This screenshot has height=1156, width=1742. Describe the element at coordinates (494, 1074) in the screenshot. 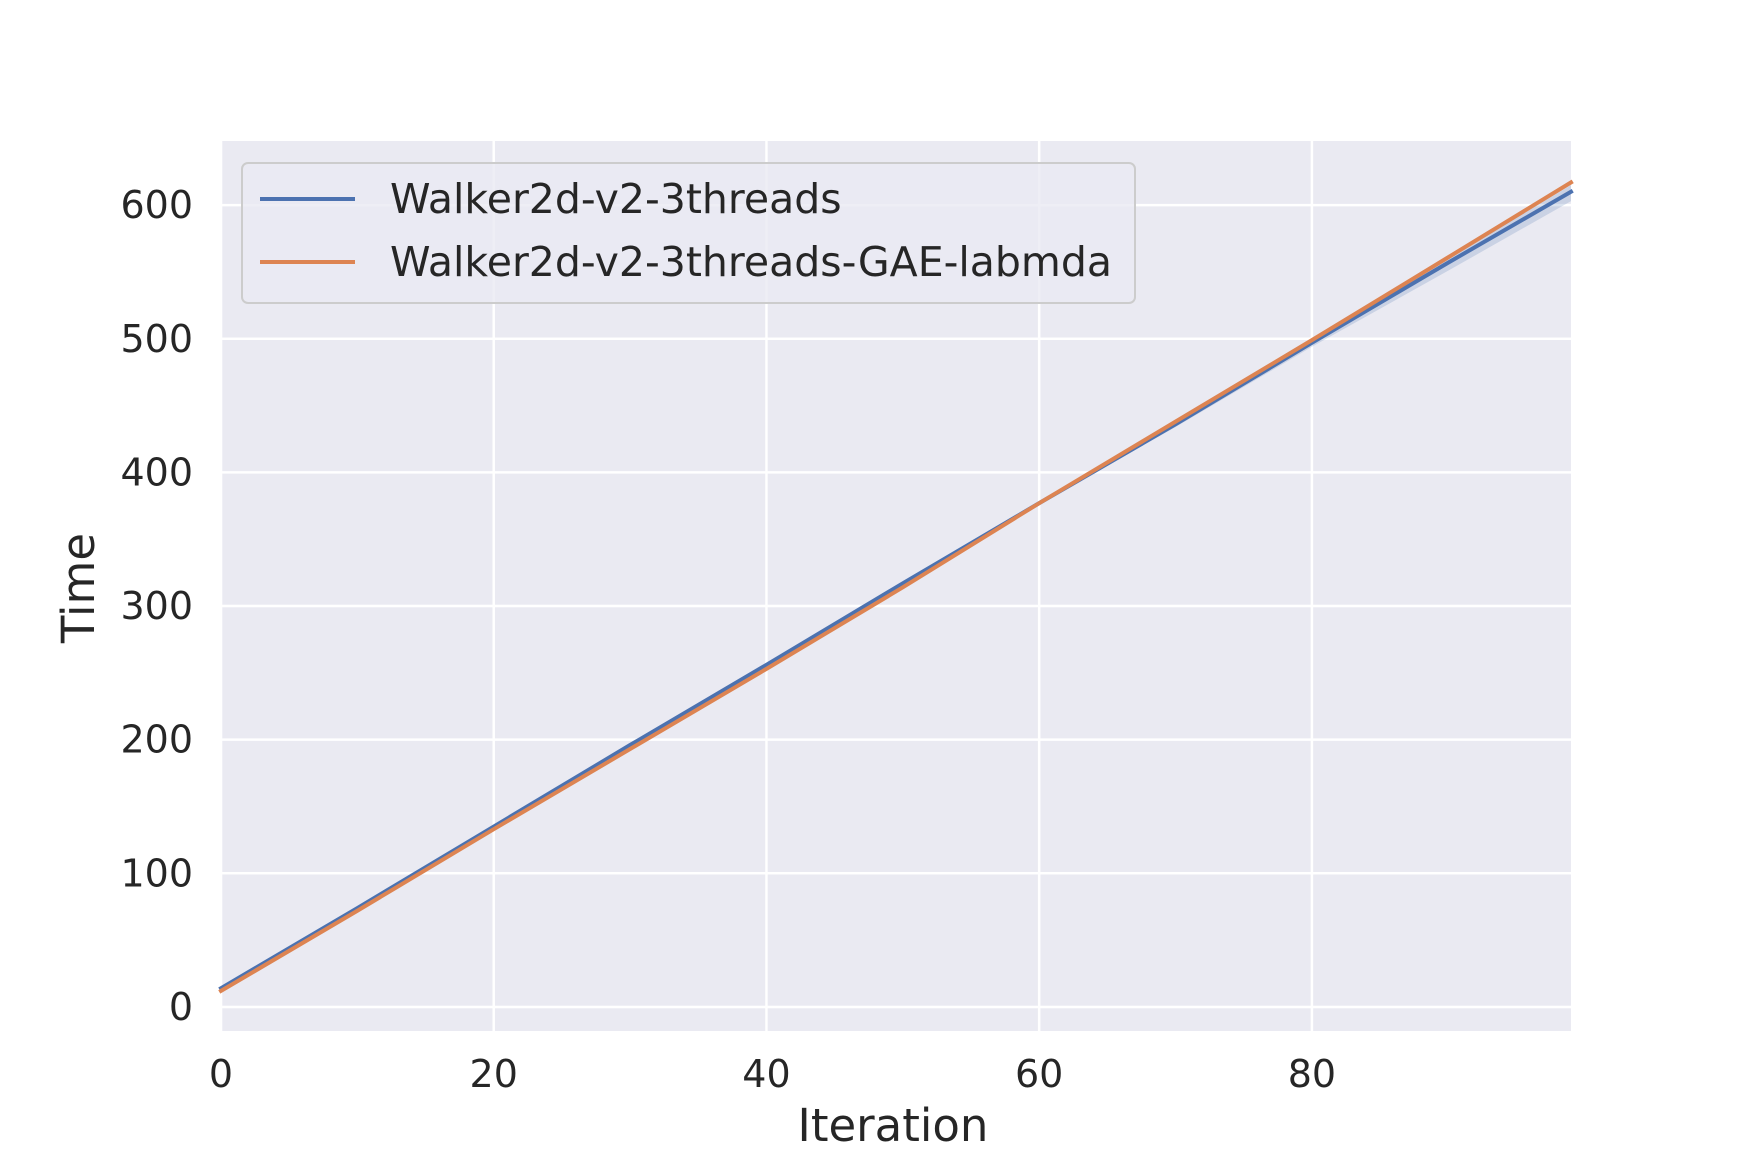

I see `x-tick-label: 20` at that location.